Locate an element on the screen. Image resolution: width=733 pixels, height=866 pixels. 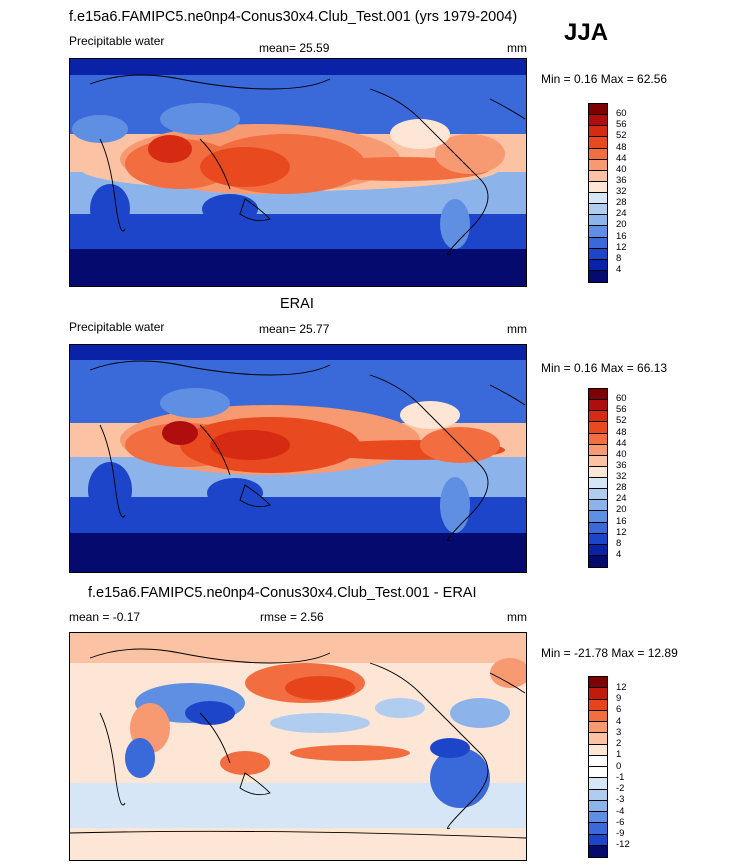
colorbar-tick: 0 is located at coordinates (619, 766).